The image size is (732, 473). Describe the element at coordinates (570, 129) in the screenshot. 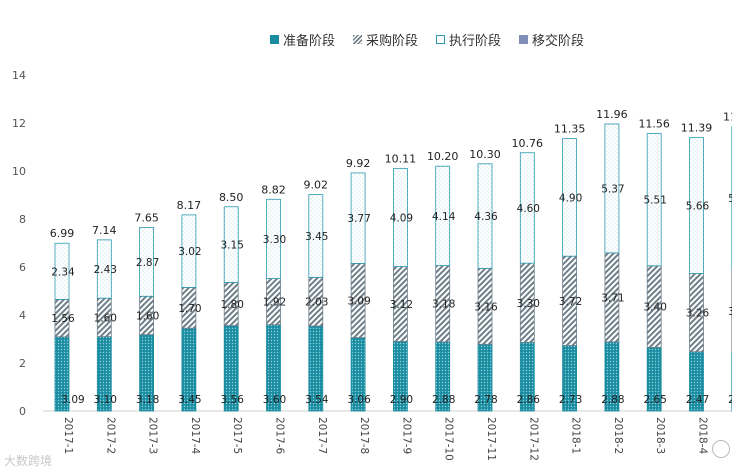

I see `total-value-label: 11.35` at that location.